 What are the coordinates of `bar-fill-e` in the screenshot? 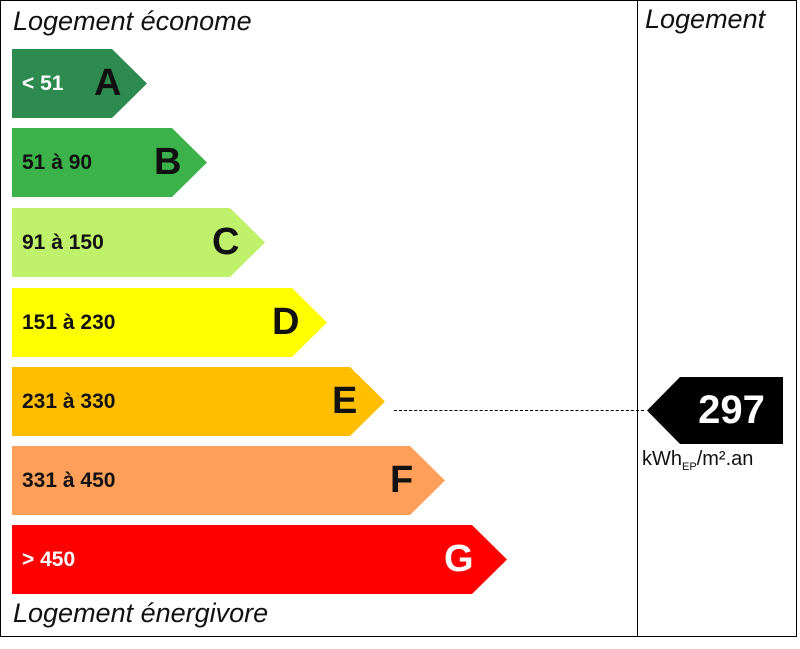 It's located at (198, 401).